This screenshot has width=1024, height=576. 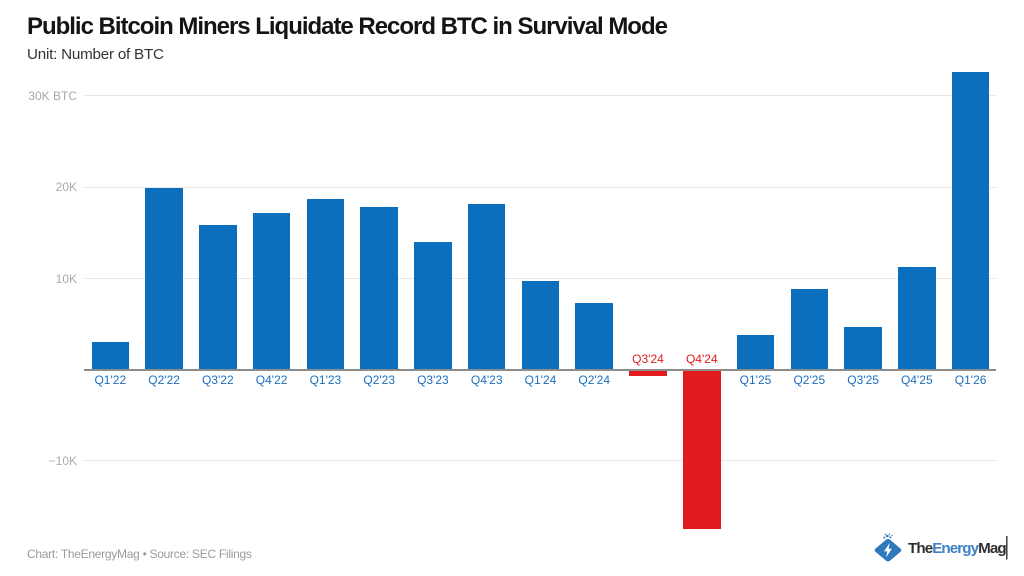 I want to click on svg-text: TheEnergyMag, so click(x=957, y=548).